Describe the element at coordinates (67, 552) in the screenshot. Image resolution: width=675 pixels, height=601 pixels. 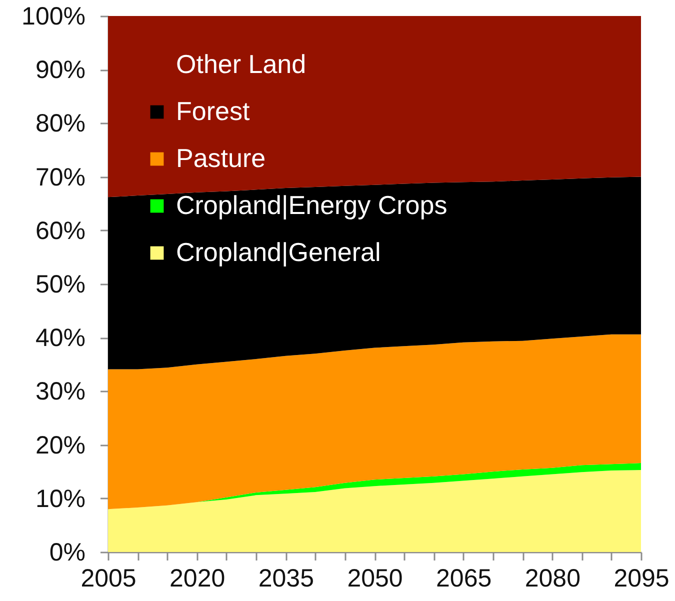
I see `y-tick-label: 0%` at that location.